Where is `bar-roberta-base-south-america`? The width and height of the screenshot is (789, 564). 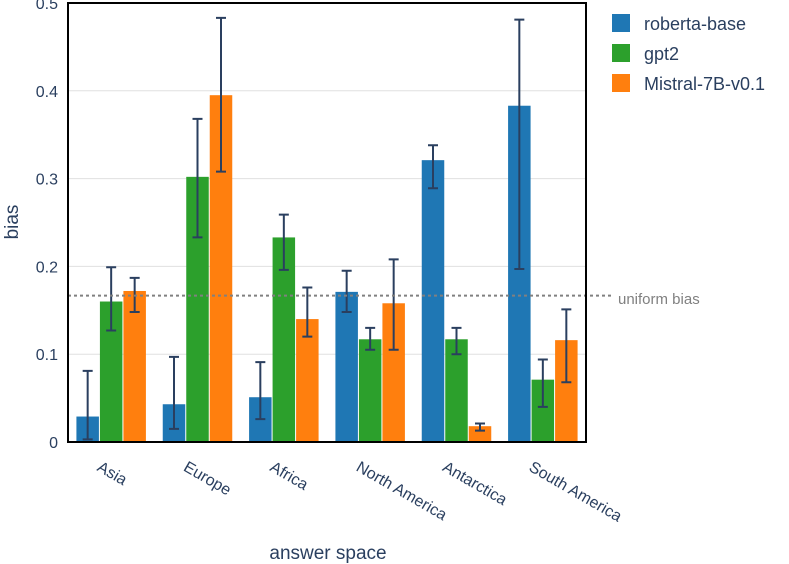 bar-roberta-base-south-america is located at coordinates (519, 273).